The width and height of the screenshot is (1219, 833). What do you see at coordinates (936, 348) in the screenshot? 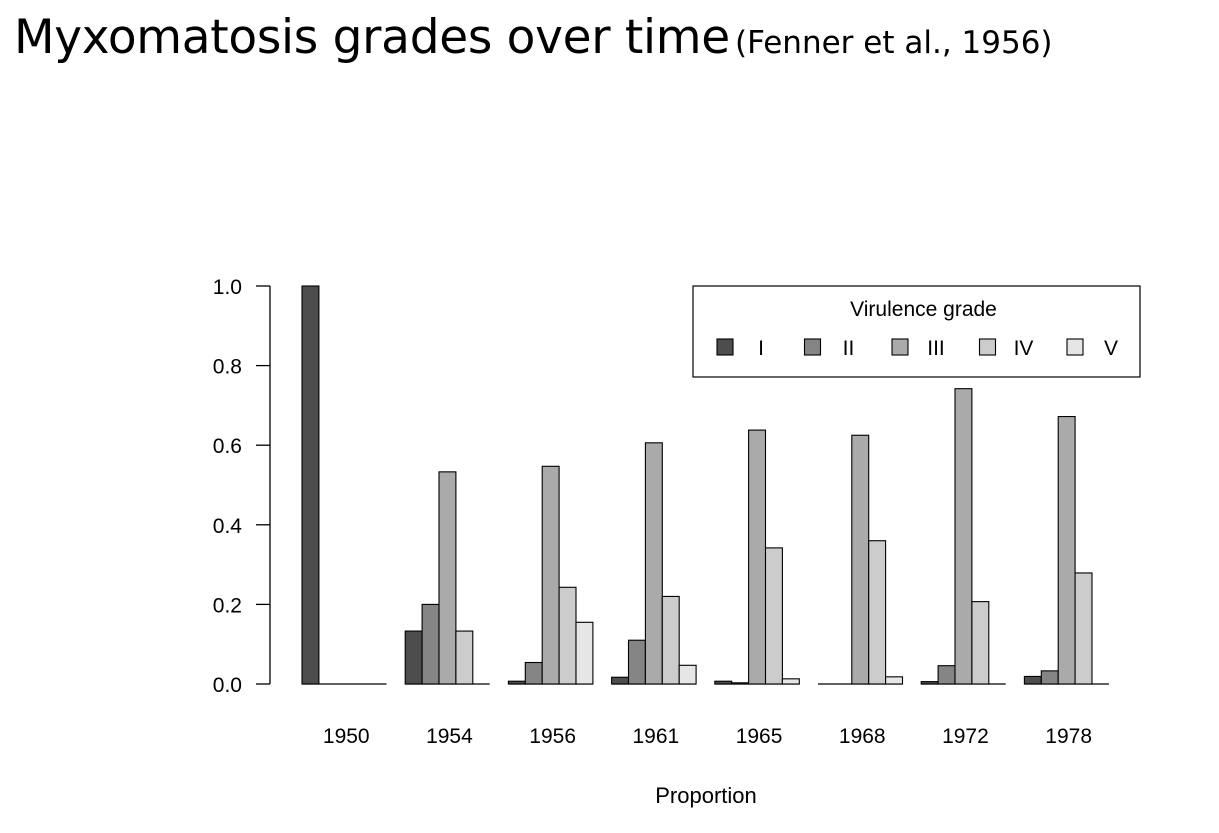
I see `legend-label: III` at bounding box center [936, 348].